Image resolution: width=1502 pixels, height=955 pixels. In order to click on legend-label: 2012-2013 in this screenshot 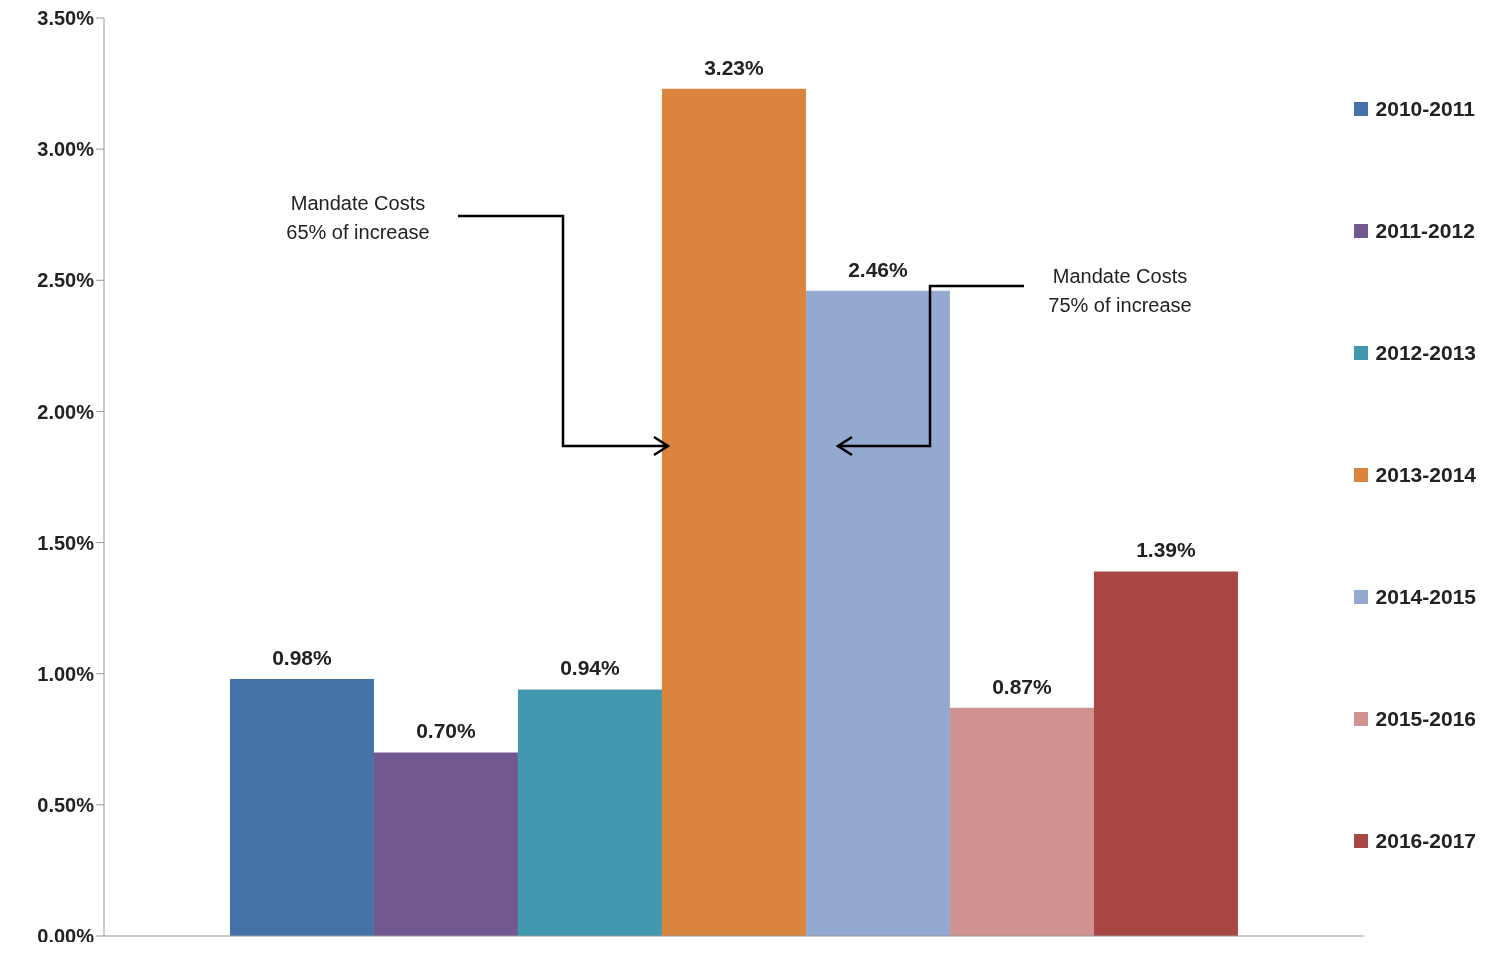, I will do `click(1425, 353)`.